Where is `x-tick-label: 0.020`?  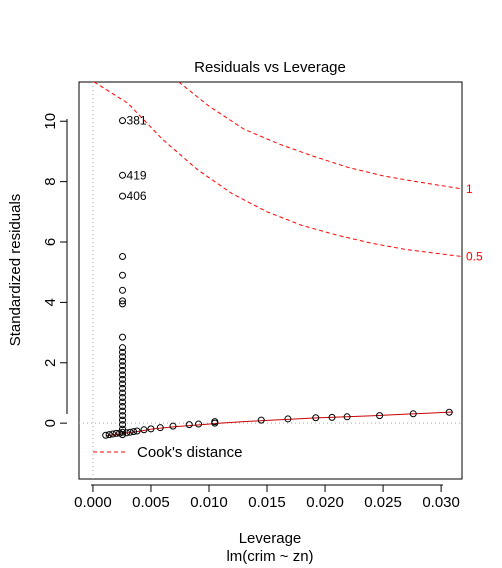
x-tick-label: 0.020 is located at coordinates (325, 502).